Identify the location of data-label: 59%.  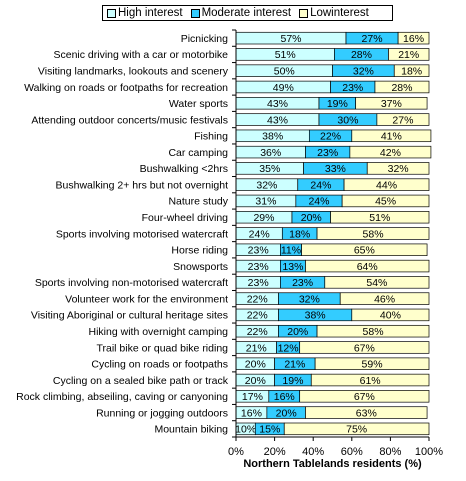
(372, 365).